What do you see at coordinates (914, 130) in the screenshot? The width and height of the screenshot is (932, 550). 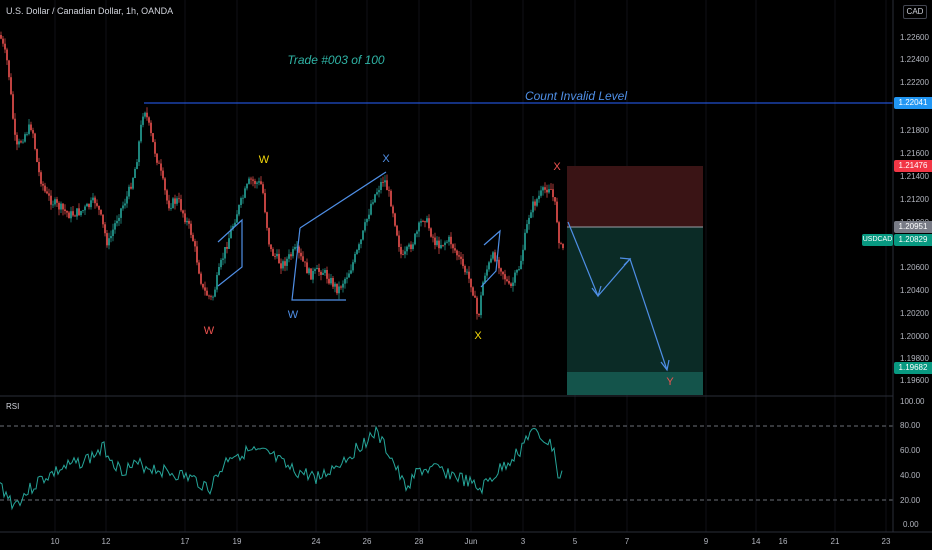 I see `price-label: 1.21800` at bounding box center [914, 130].